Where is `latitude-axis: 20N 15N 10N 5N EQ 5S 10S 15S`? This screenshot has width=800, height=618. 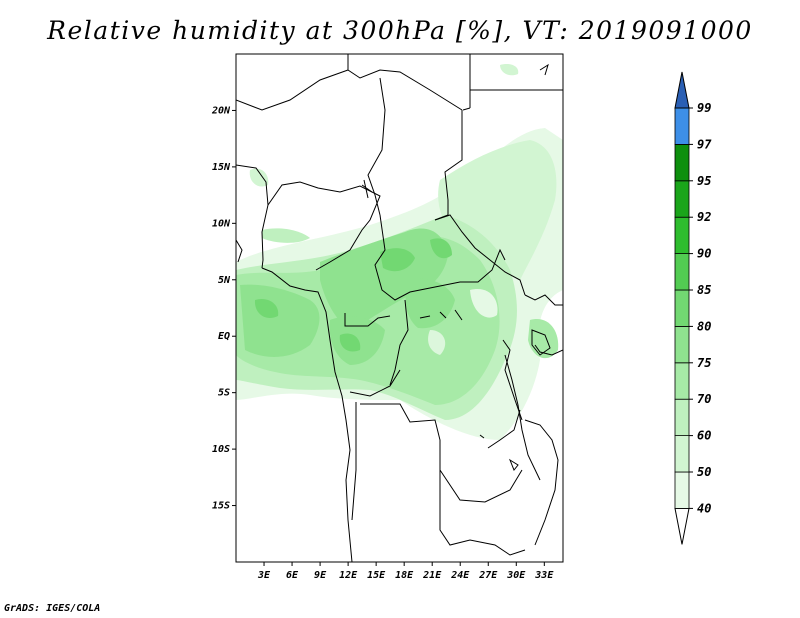
latitude-axis: 20N 15N 10N 5N EQ 5S 10S 15S is located at coordinates (223, 308).